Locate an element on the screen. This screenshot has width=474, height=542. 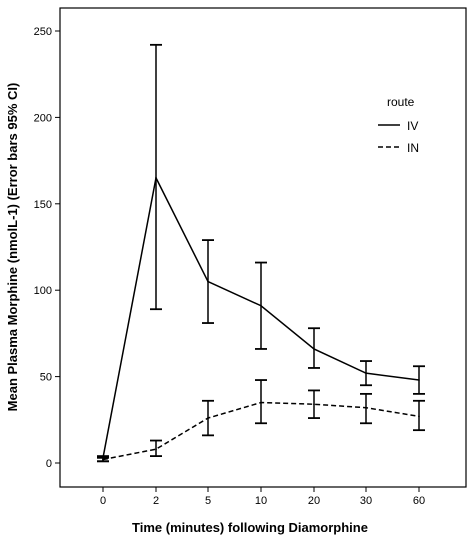
x-tick-label: 5 is located at coordinates (208, 501).